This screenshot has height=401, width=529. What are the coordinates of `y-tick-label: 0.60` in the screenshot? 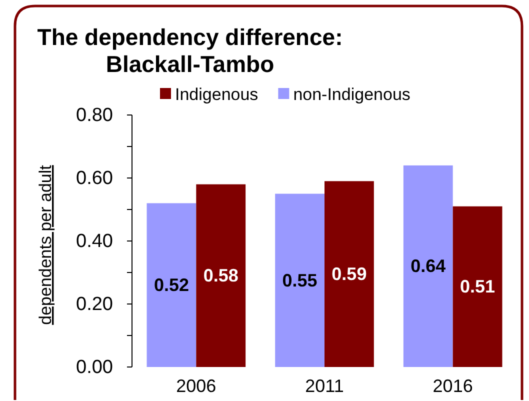 It's located at (94, 179).